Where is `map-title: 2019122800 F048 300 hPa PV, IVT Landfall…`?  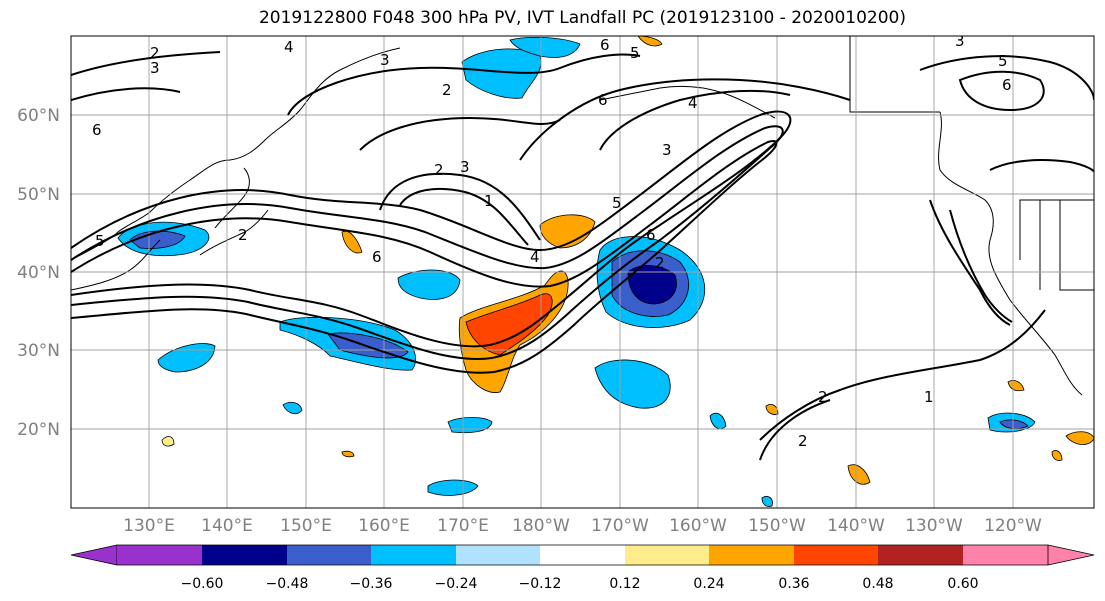
map-title: 2019122800 F048 300 hPa PV, IVT Landfall… is located at coordinates (582, 18).